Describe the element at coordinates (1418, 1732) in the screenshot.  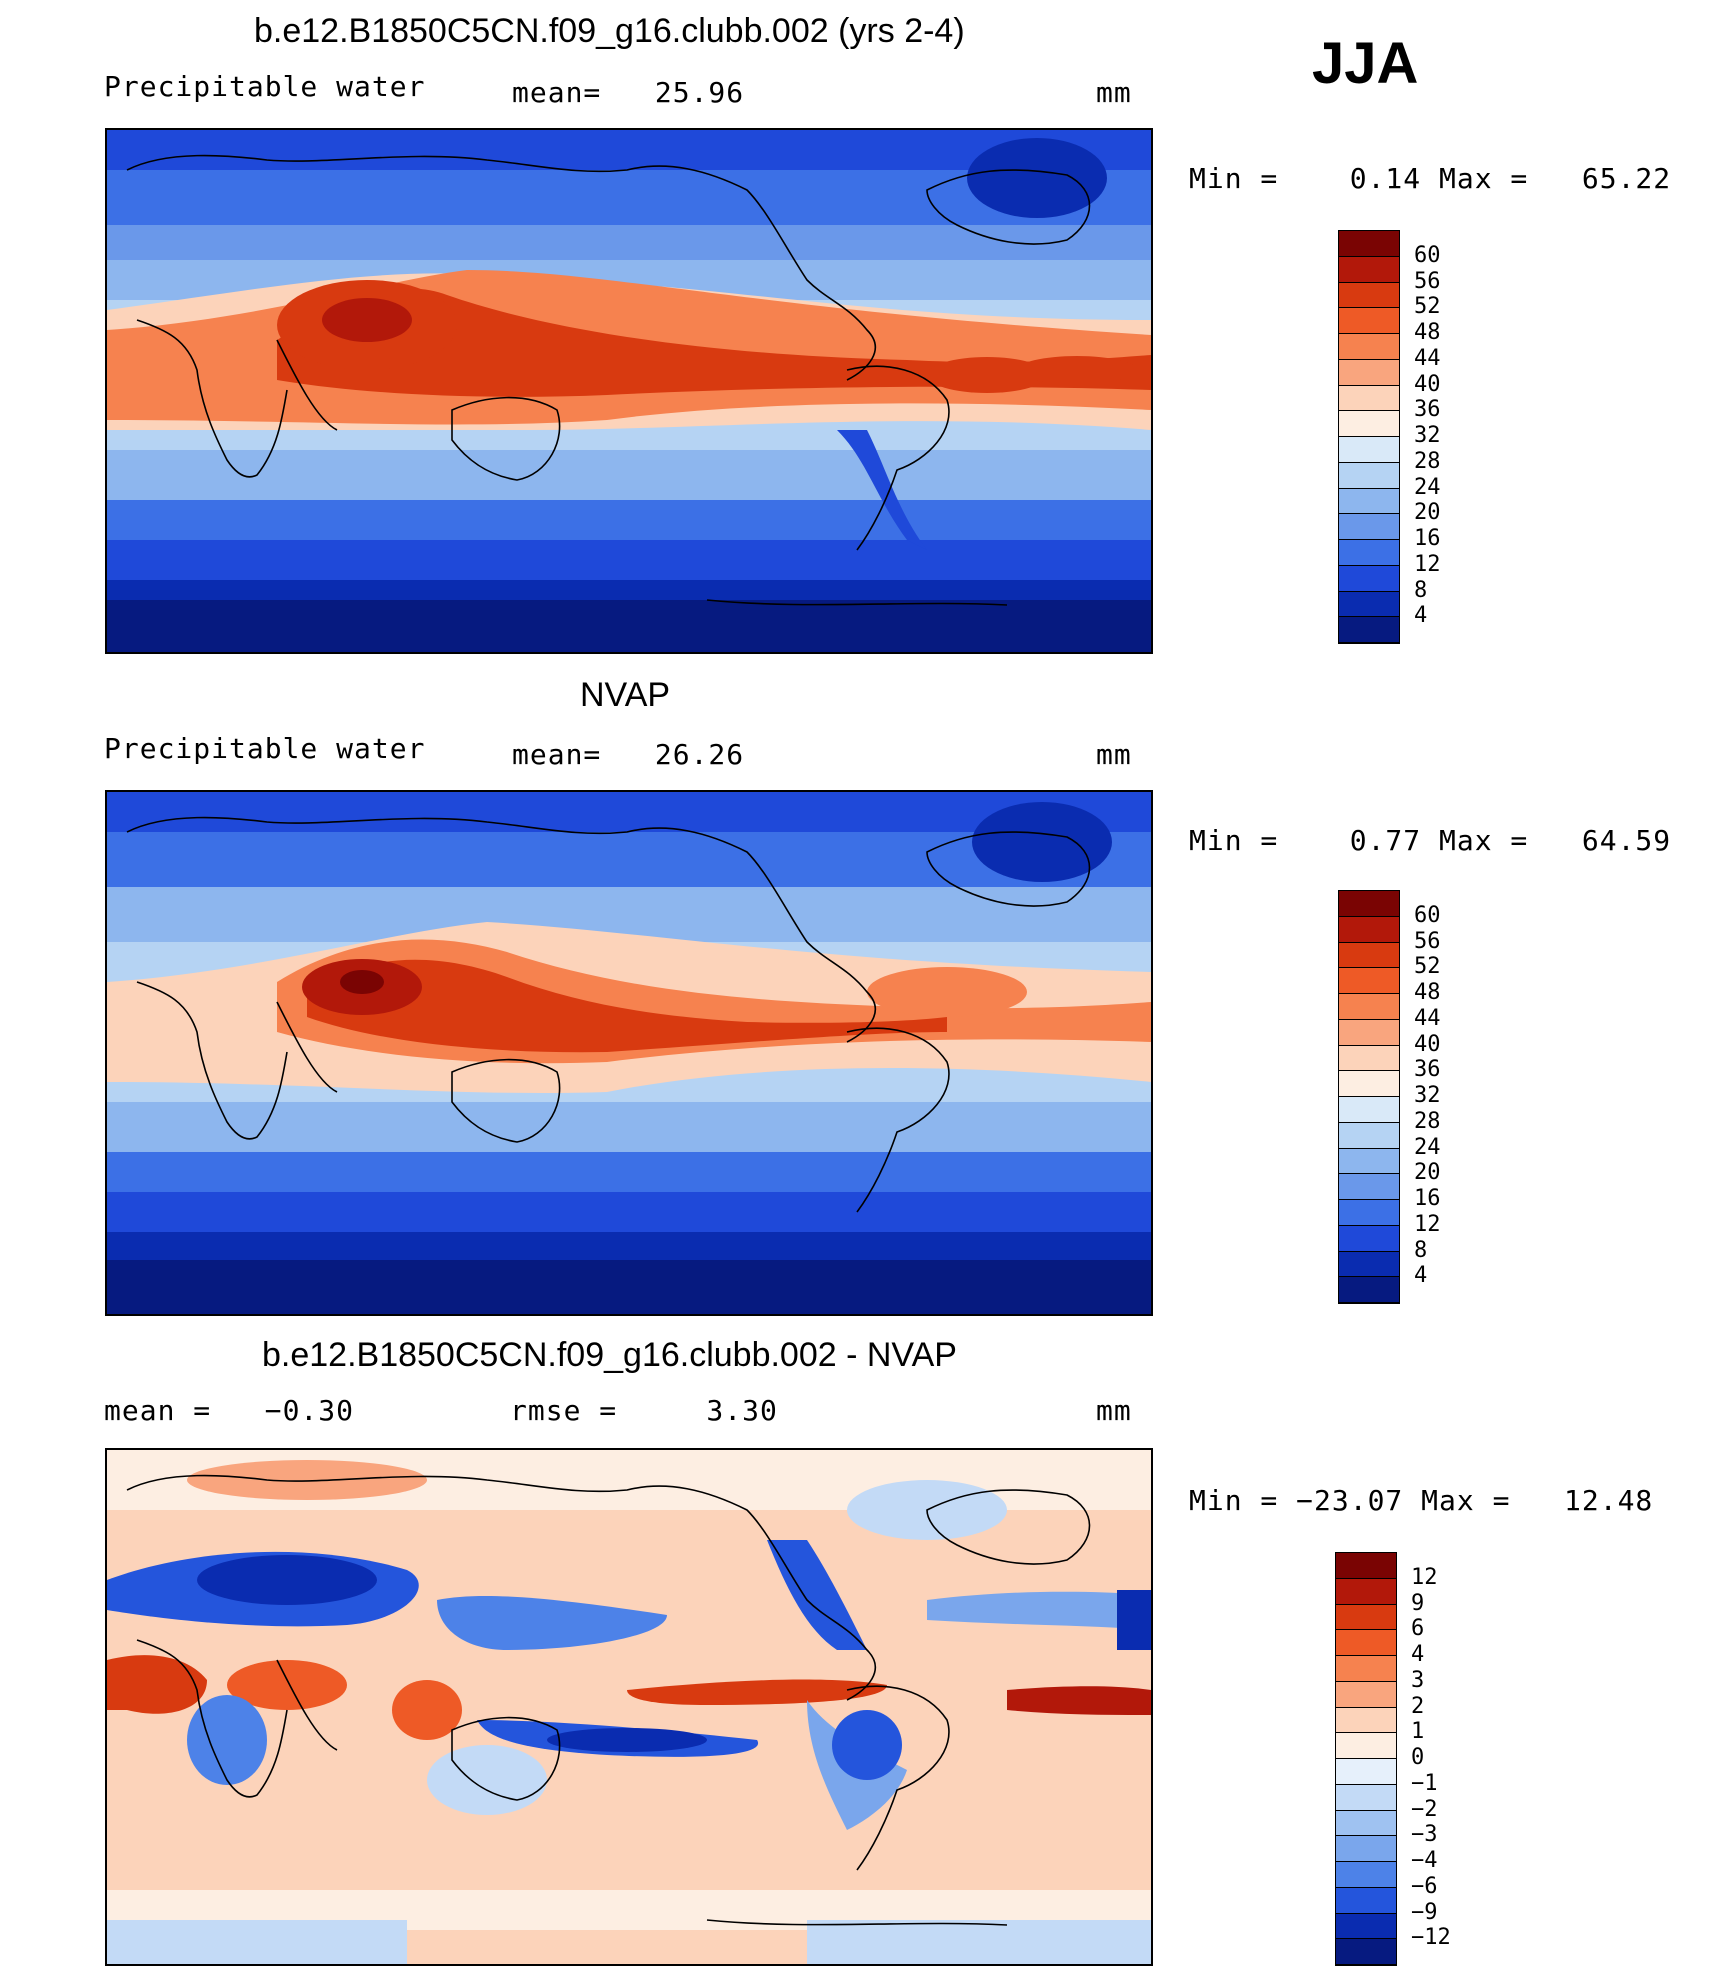
I see `colorbar-tick-label: 1` at that location.